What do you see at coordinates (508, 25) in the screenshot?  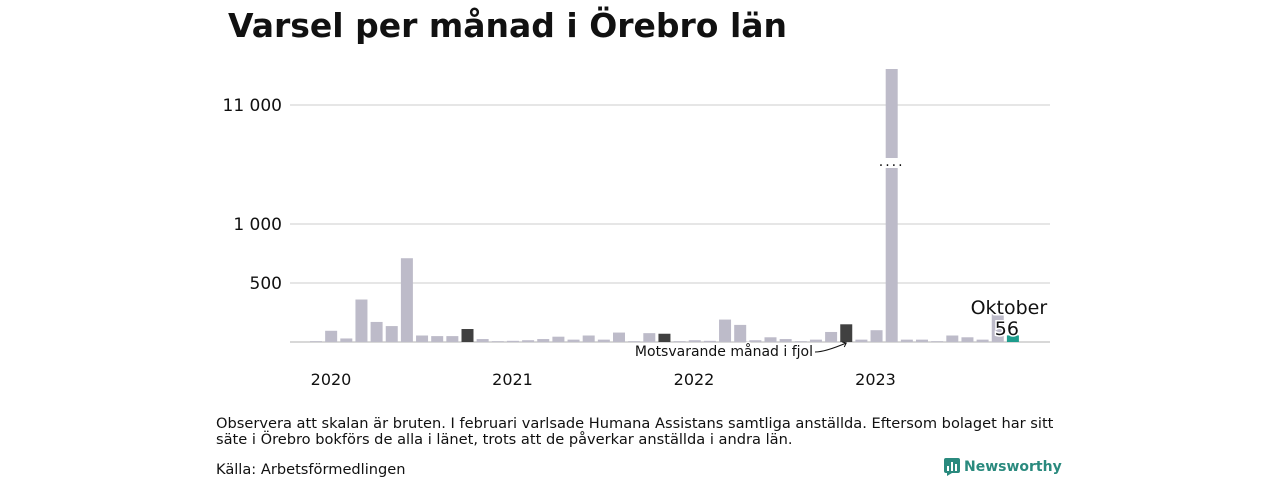 I see `chart-title: Varsel per månad i Örebro län` at bounding box center [508, 25].